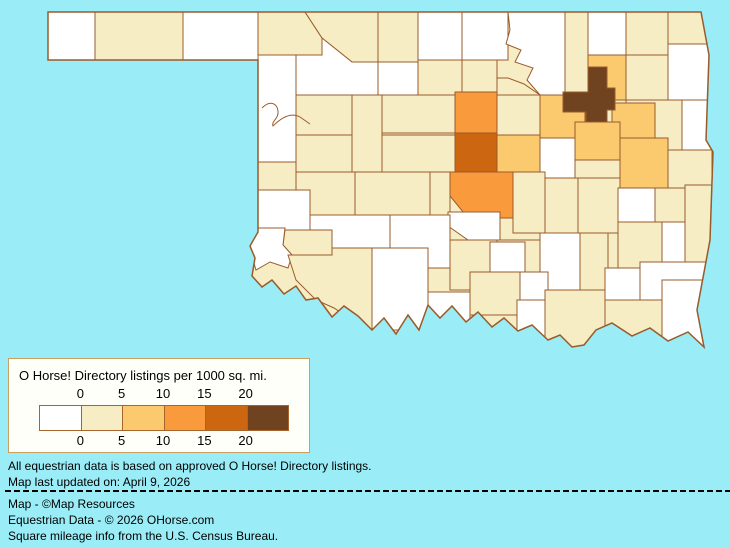 The width and height of the screenshot is (730, 547). Describe the element at coordinates (507, 257) in the screenshot. I see `county-murray` at that location.